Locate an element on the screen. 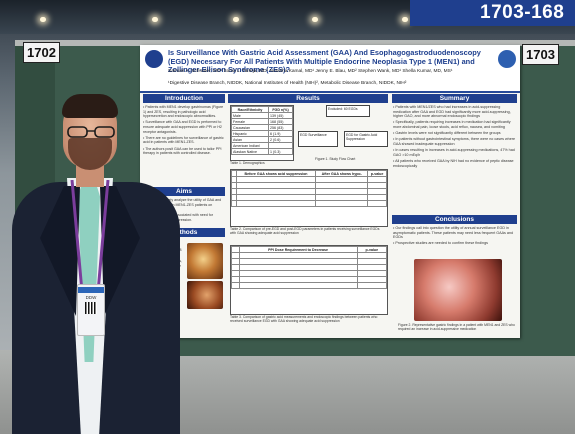  figure1-caption: Figure 1. Study Flow Chart is located at coordinates (335, 159).